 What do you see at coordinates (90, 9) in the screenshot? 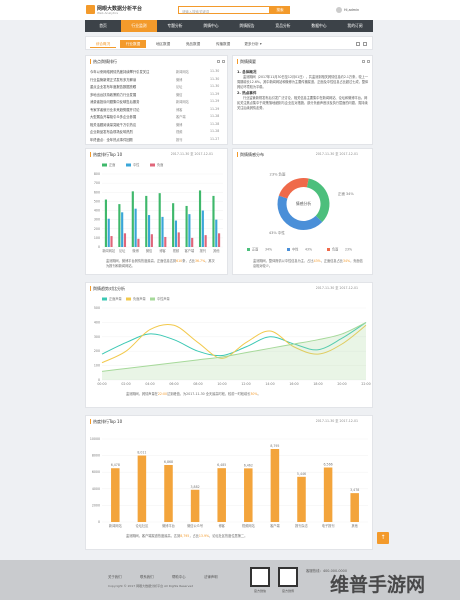
I see `logo` at bounding box center [90, 9].